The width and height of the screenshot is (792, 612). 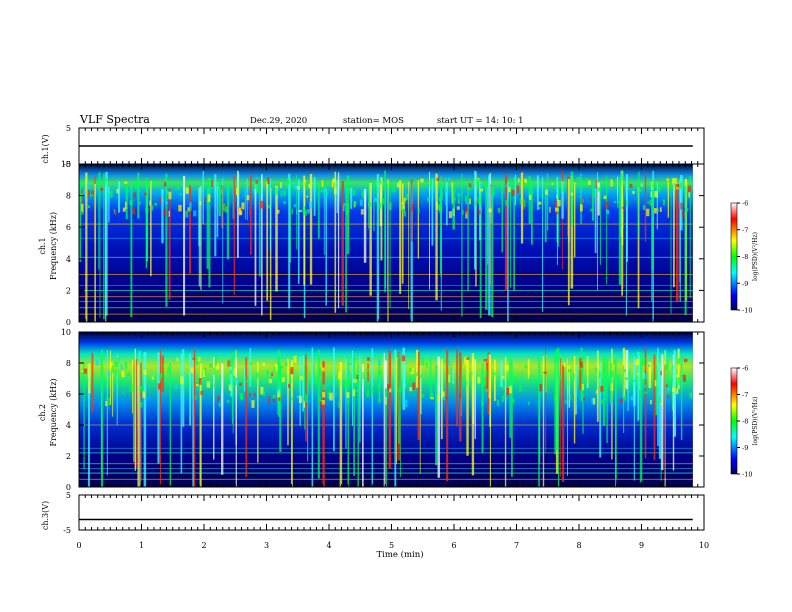 What do you see at coordinates (42, 245) in the screenshot?
I see `channel-label: ch.1` at bounding box center [42, 245].